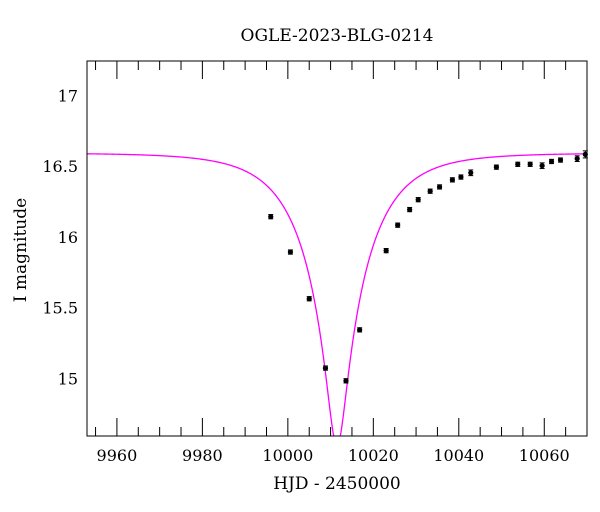 The width and height of the screenshot is (600, 512). Describe the element at coordinates (287, 455) in the screenshot. I see `x-tick-label: 10000` at that location.